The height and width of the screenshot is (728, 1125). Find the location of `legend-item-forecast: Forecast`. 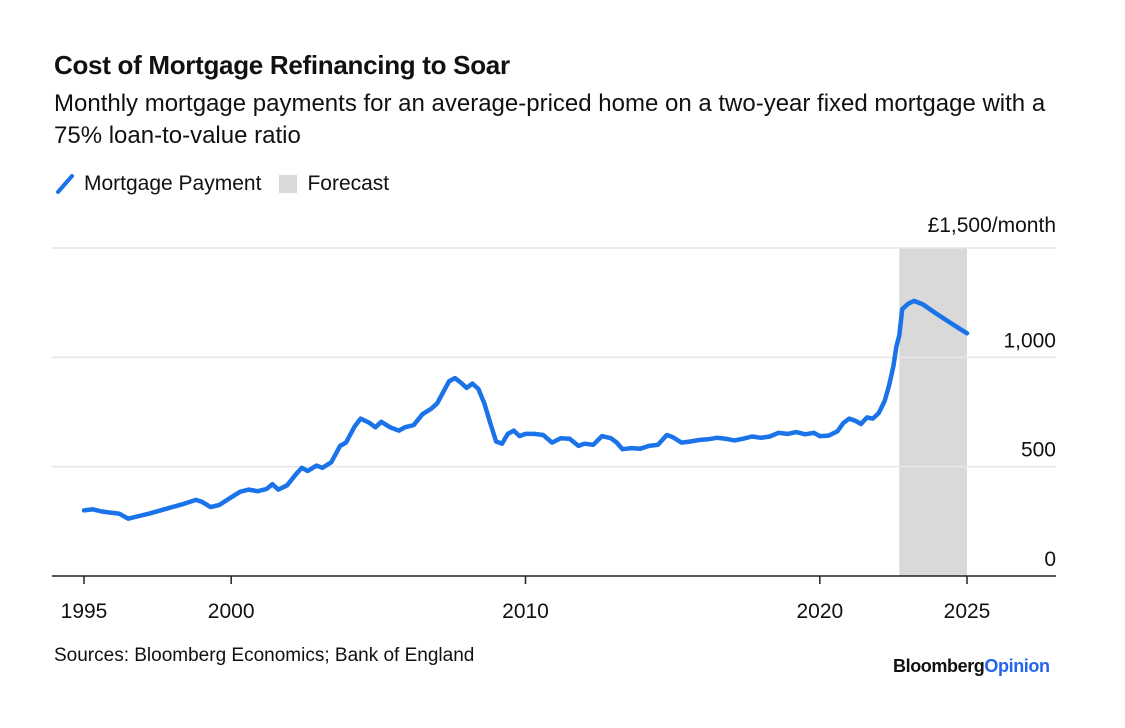

legend-item-forecast: Forecast is located at coordinates (334, 184).